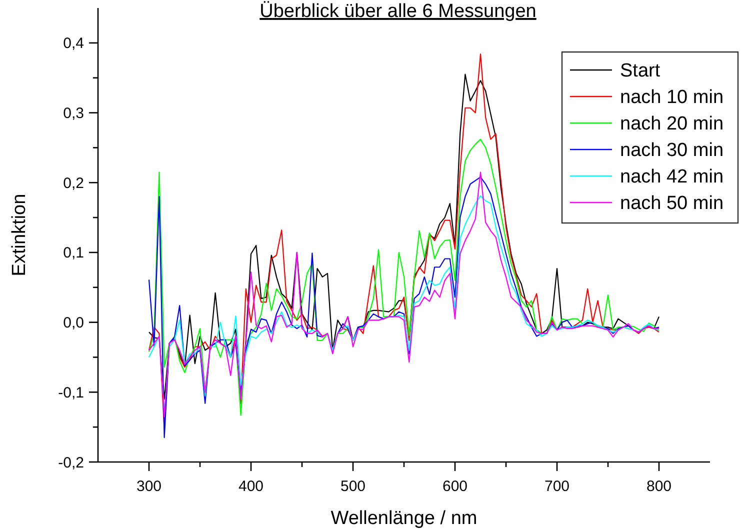 This screenshot has height=531, width=742. I want to click on y-tick-label: 0,2, so click(73, 183).